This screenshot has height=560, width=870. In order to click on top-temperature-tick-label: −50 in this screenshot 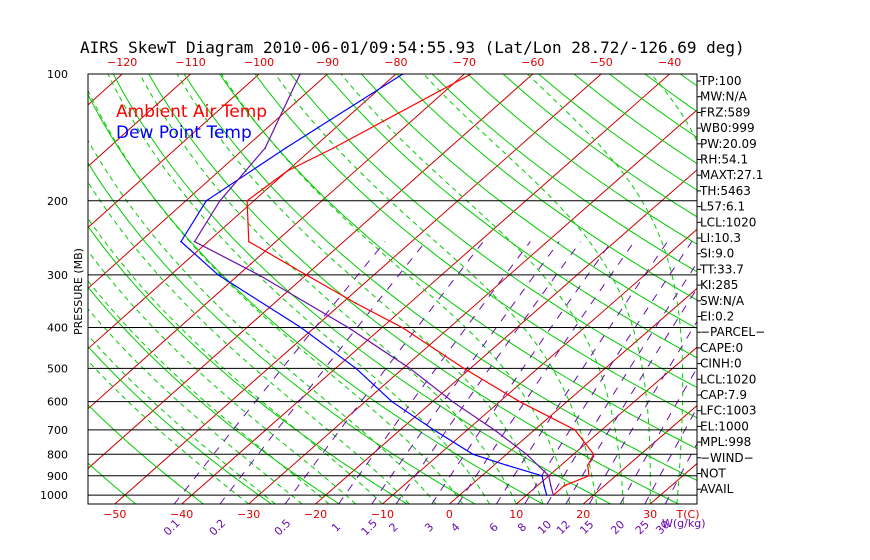, I will do `click(601, 62)`.